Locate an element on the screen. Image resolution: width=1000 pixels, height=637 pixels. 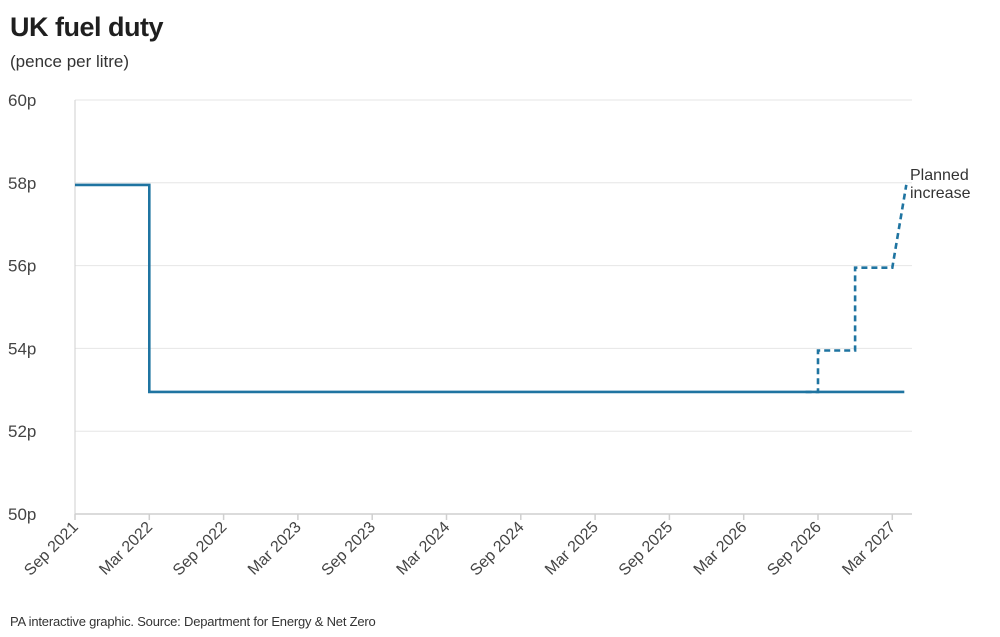
y-tick-label: 56p is located at coordinates (22, 266).